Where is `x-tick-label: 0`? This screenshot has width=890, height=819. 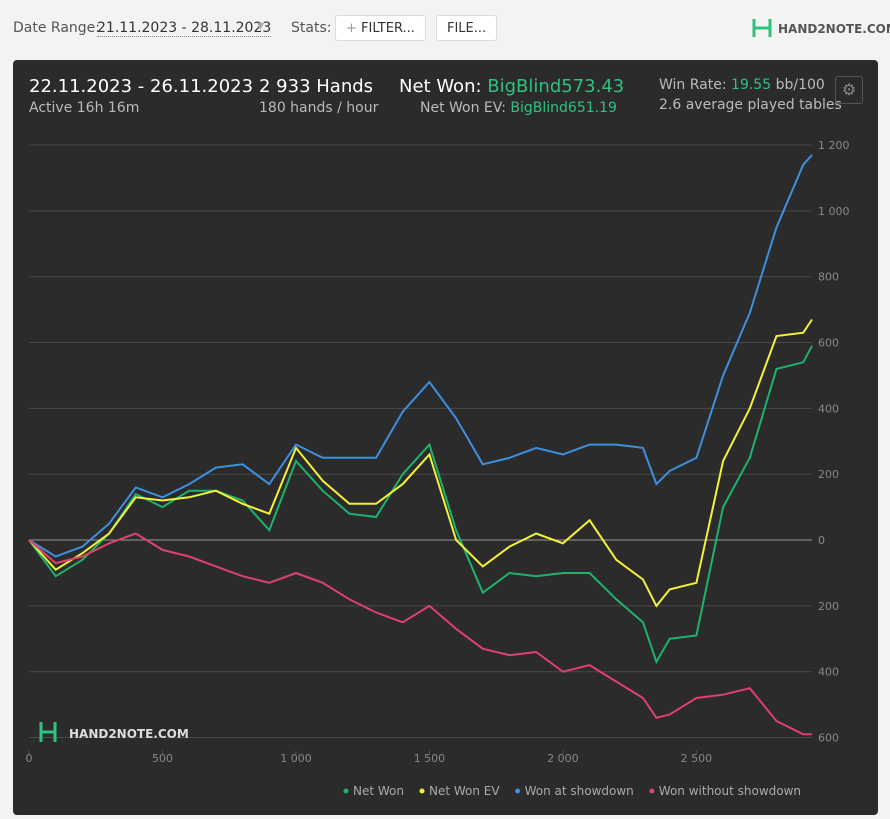
x-tick-label: 0 is located at coordinates (29, 758).